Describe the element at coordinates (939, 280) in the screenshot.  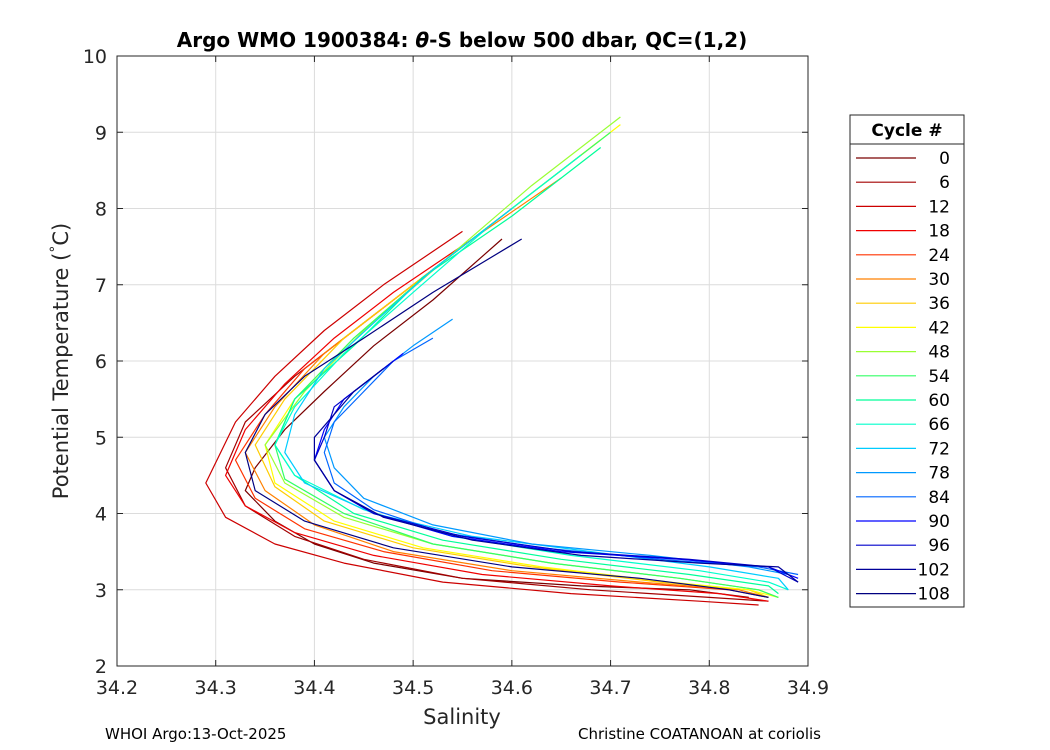
I see `legend-label-30: 30` at that location.